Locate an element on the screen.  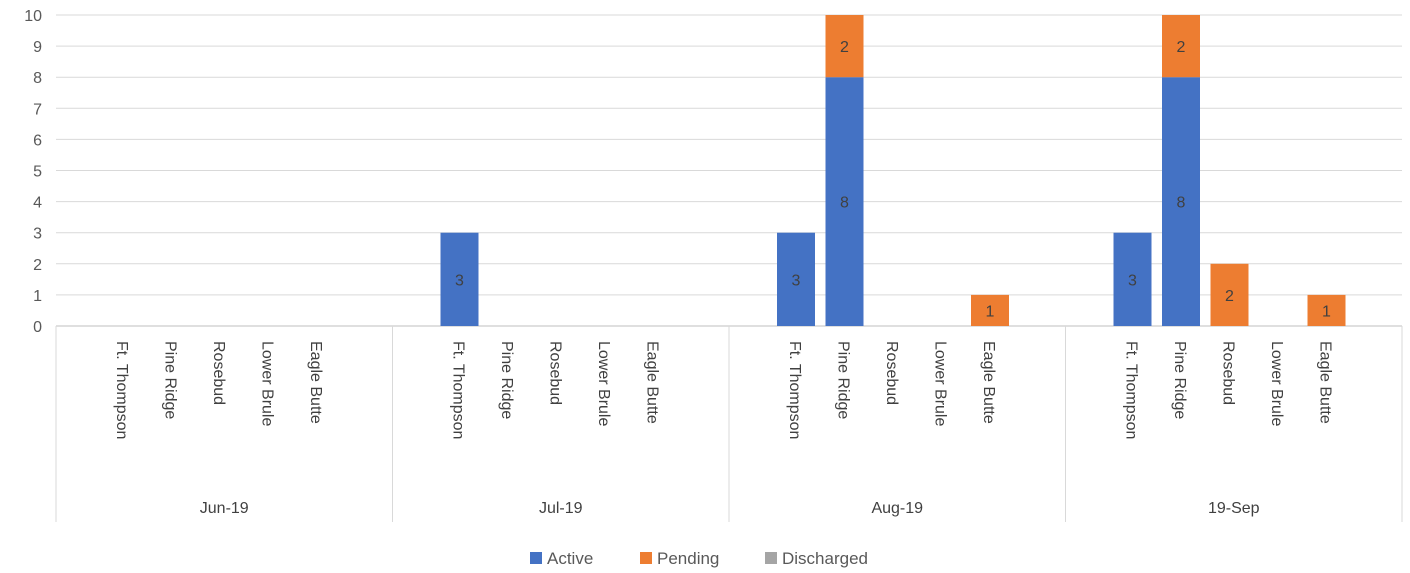
bar-active-aug-19-ft-thompson is located at coordinates (796, 279).